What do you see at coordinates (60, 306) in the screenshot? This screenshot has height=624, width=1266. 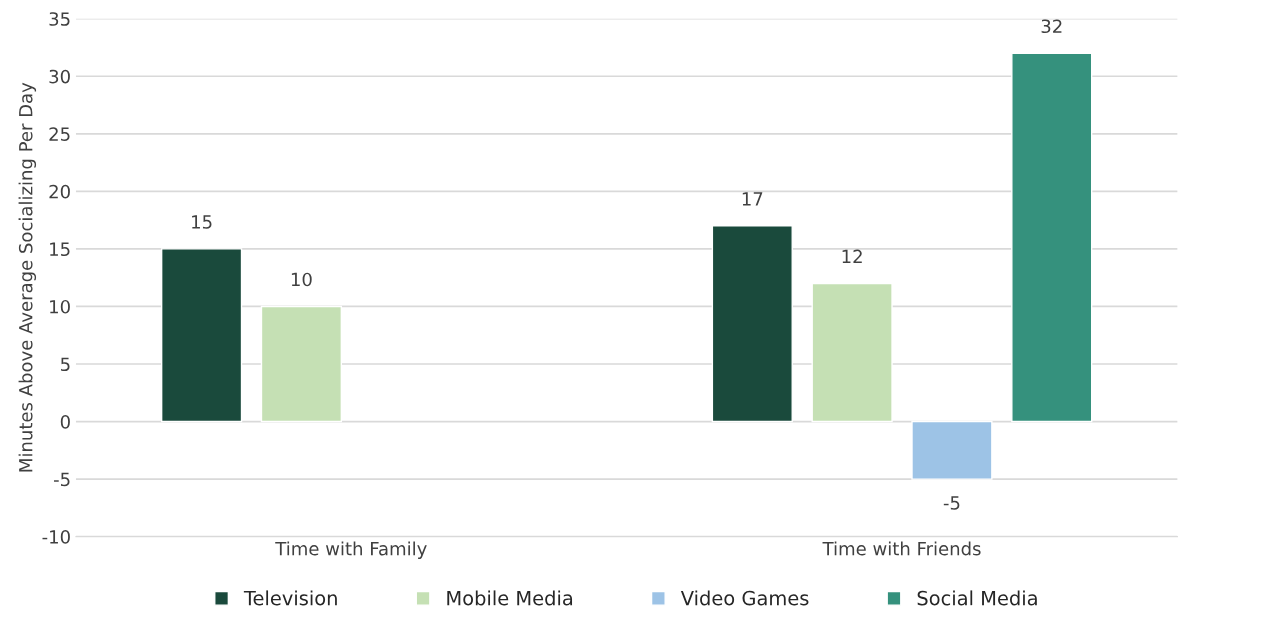 I see `y-tick-label: 10` at bounding box center [60, 306].